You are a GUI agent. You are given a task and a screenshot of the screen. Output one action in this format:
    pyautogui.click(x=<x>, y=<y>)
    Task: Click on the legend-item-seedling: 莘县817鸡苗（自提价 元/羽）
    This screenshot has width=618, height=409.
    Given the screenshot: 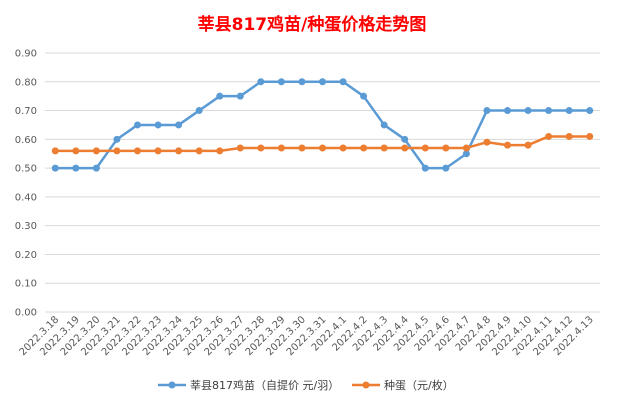 What is the action you would take?
    pyautogui.click(x=248, y=385)
    